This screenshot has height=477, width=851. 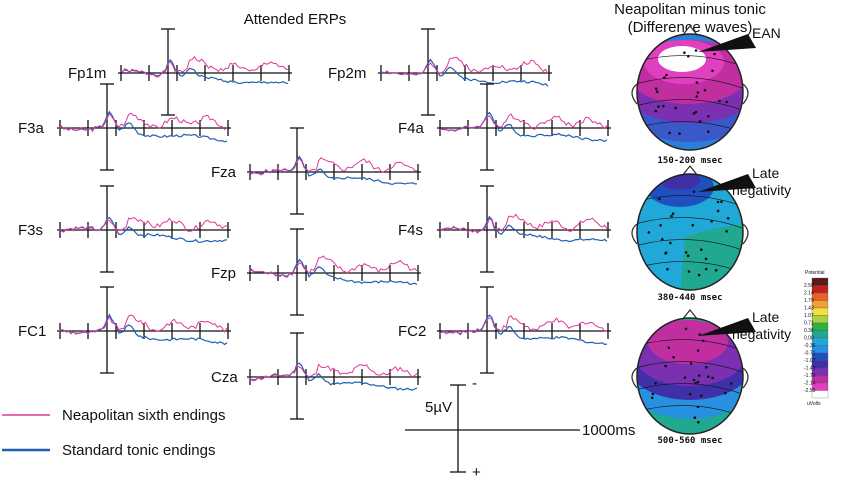 I want to click on colorbar-tick: 1.43, so click(x=809, y=309).